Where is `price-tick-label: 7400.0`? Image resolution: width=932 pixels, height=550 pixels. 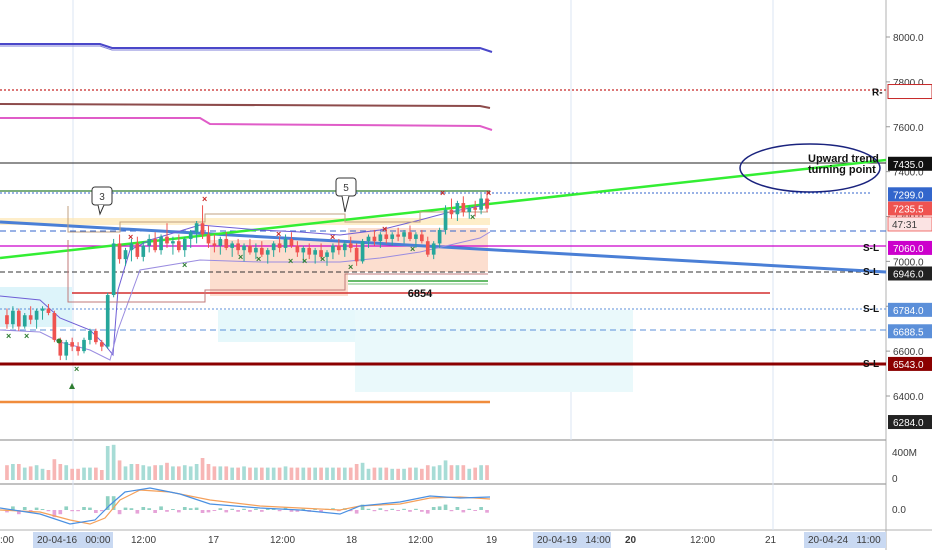
price-tick-label: 7400.0 is located at coordinates (908, 173).